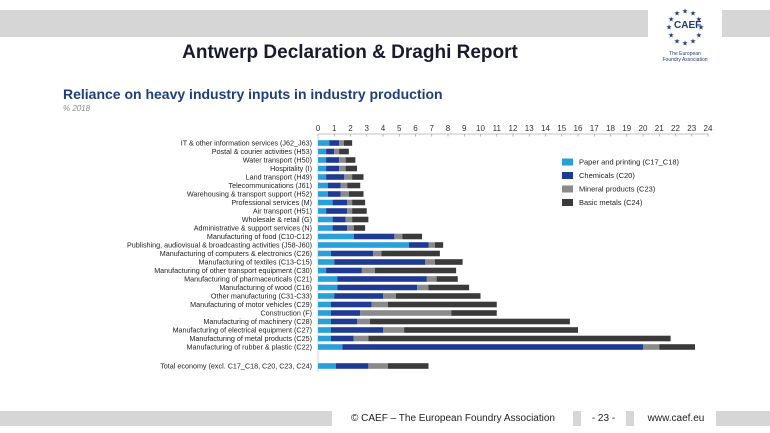  What do you see at coordinates (286, 313) in the screenshot?
I see `category-label: Construction (F)` at bounding box center [286, 313].